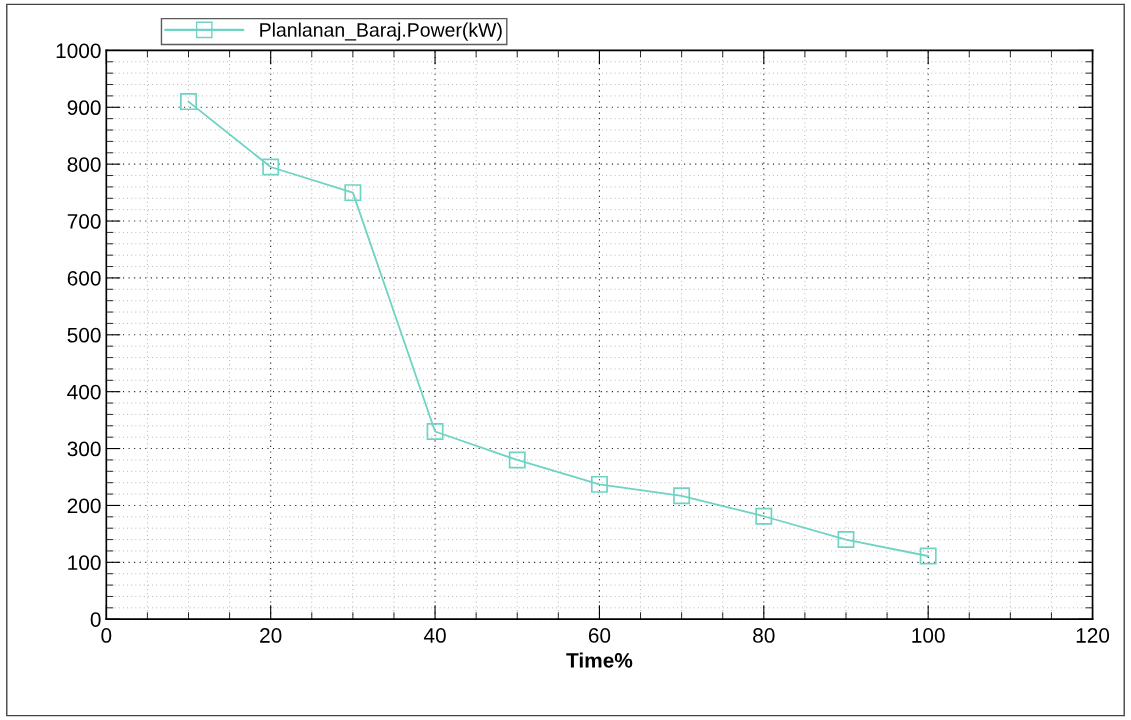 Image resolution: width=1131 pixels, height=720 pixels. I want to click on y-tick-label: 500, so click(84, 335).